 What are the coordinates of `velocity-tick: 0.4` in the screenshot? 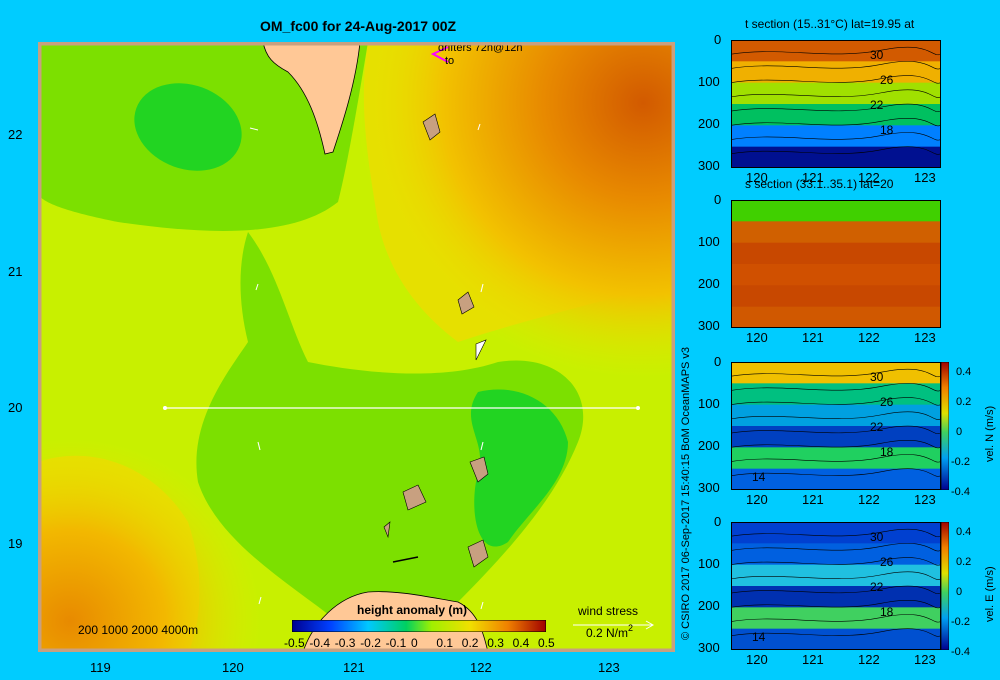 It's located at (964, 532).